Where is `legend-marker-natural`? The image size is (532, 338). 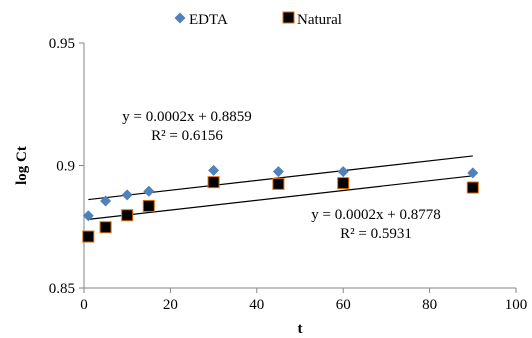
legend-marker-natural is located at coordinates (288, 17).